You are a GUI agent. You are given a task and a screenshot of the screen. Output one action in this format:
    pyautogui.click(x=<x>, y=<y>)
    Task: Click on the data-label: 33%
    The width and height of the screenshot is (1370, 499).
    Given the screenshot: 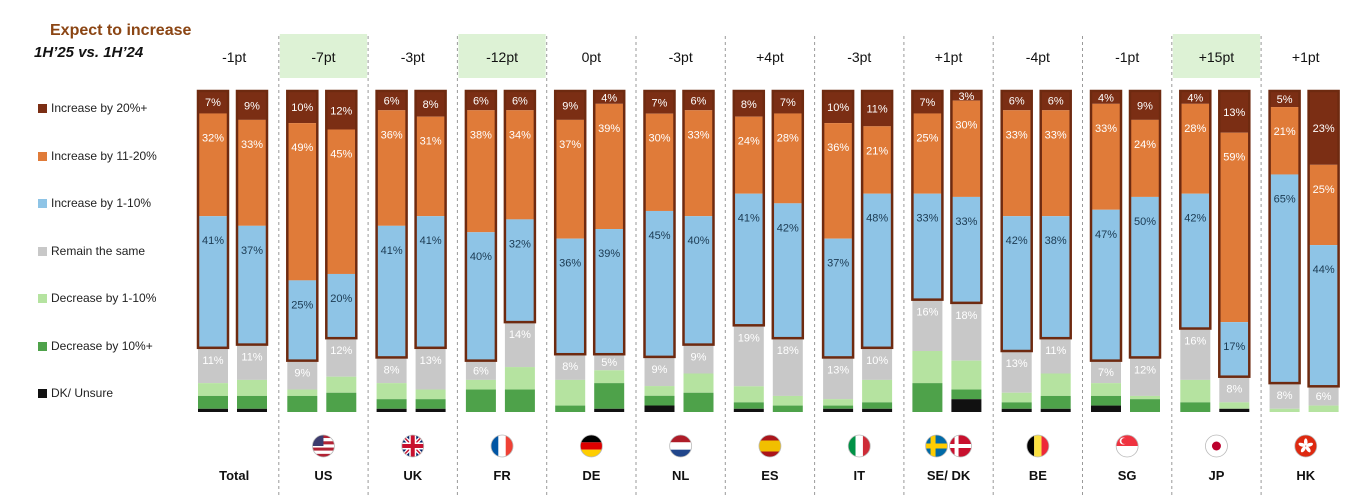 What is the action you would take?
    pyautogui.click(x=252, y=145)
    